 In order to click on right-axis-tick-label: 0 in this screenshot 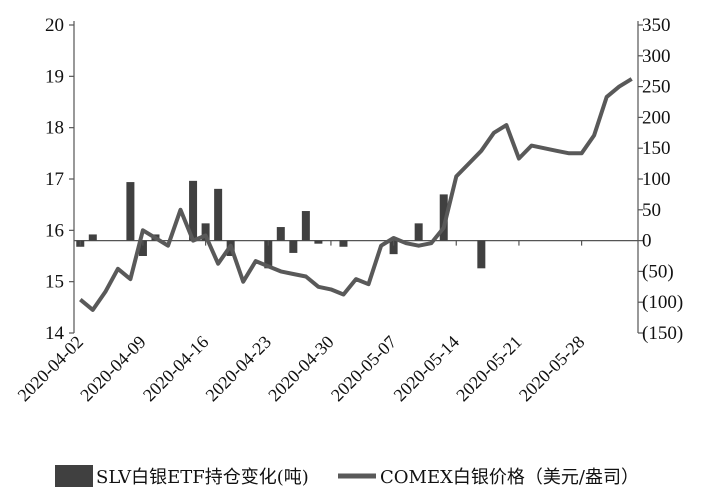, I will do `click(647, 241)`.